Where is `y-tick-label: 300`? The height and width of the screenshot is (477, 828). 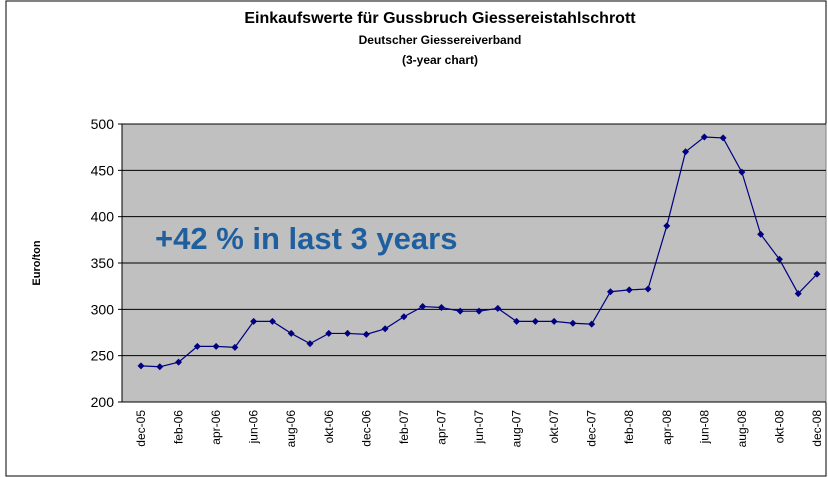 y-tick-label: 300 is located at coordinates (103, 309).